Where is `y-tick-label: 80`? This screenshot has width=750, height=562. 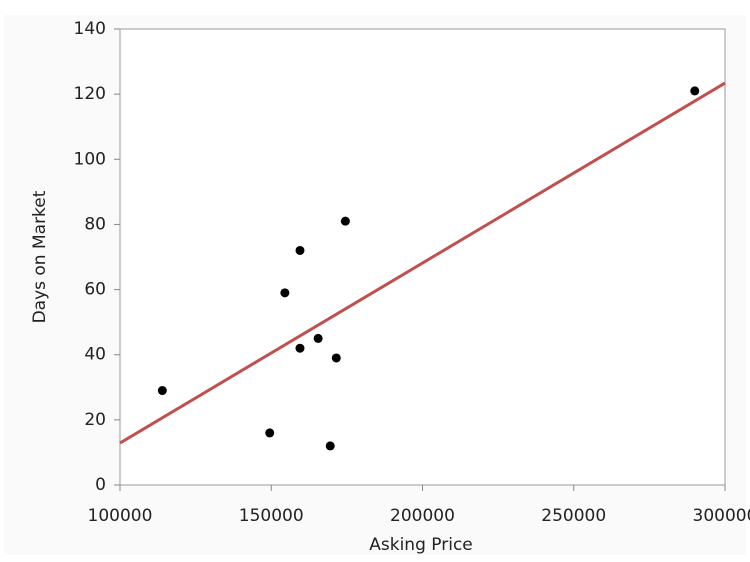
y-tick-label: 80 is located at coordinates (95, 224).